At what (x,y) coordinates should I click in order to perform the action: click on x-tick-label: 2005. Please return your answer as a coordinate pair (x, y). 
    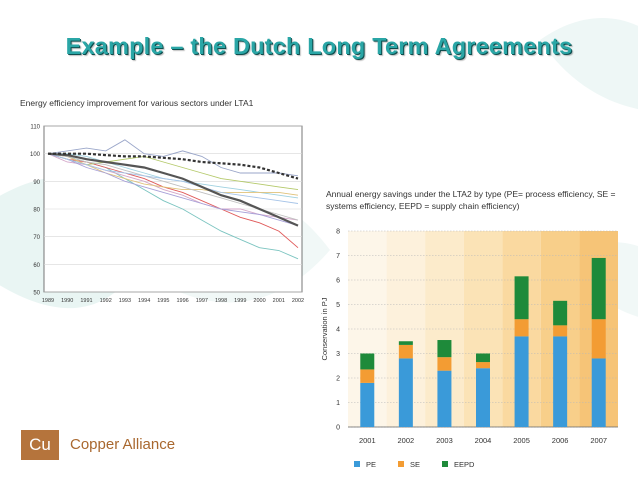
    Looking at the image, I should click on (521, 440).